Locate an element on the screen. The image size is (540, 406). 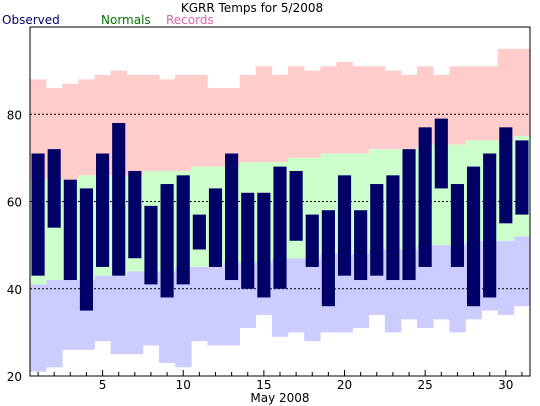
x-axis-label: May 2008 is located at coordinates (279, 398).